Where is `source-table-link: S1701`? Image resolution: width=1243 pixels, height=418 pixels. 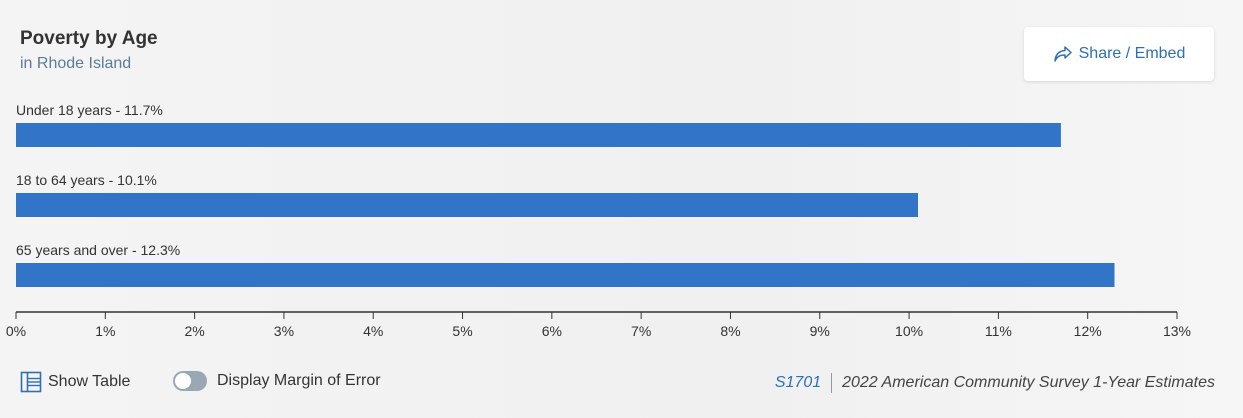
source-table-link: S1701 is located at coordinates (798, 382).